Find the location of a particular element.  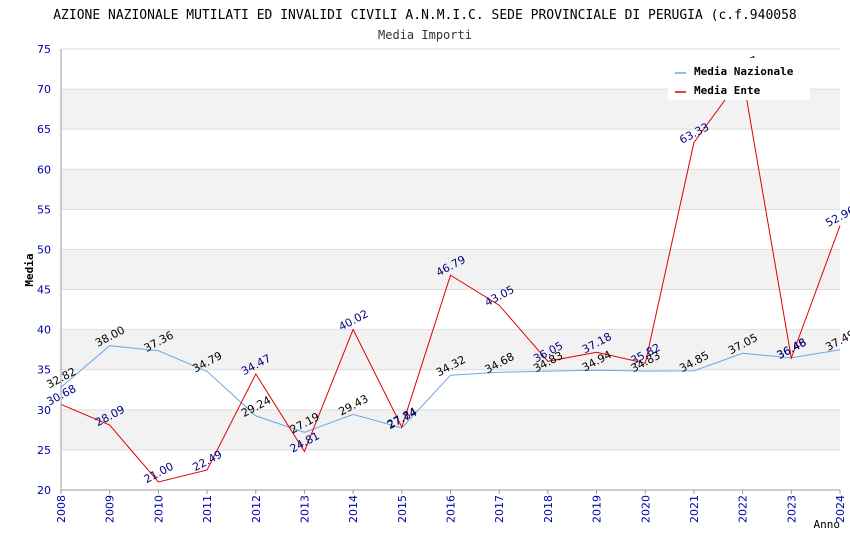

x-tick-label: 2012 is located at coordinates (256, 509).